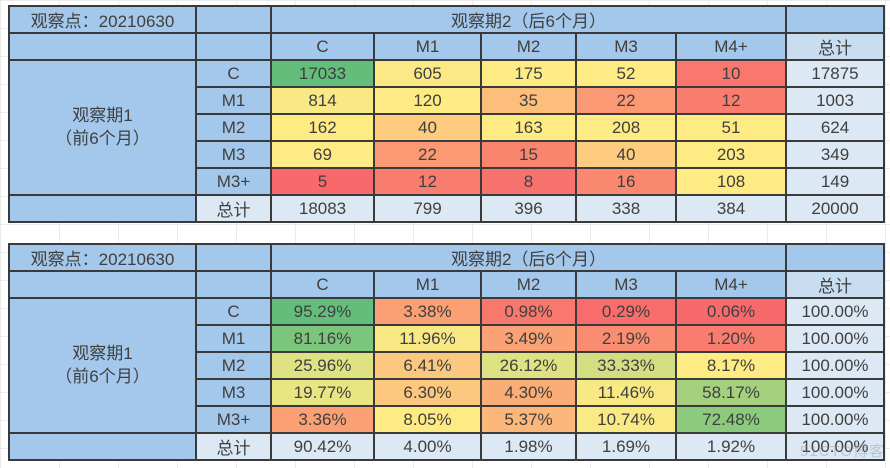  What do you see at coordinates (102, 365) in the screenshot?
I see `row-group-header: 观察期1 （前6个月）` at bounding box center [102, 365].